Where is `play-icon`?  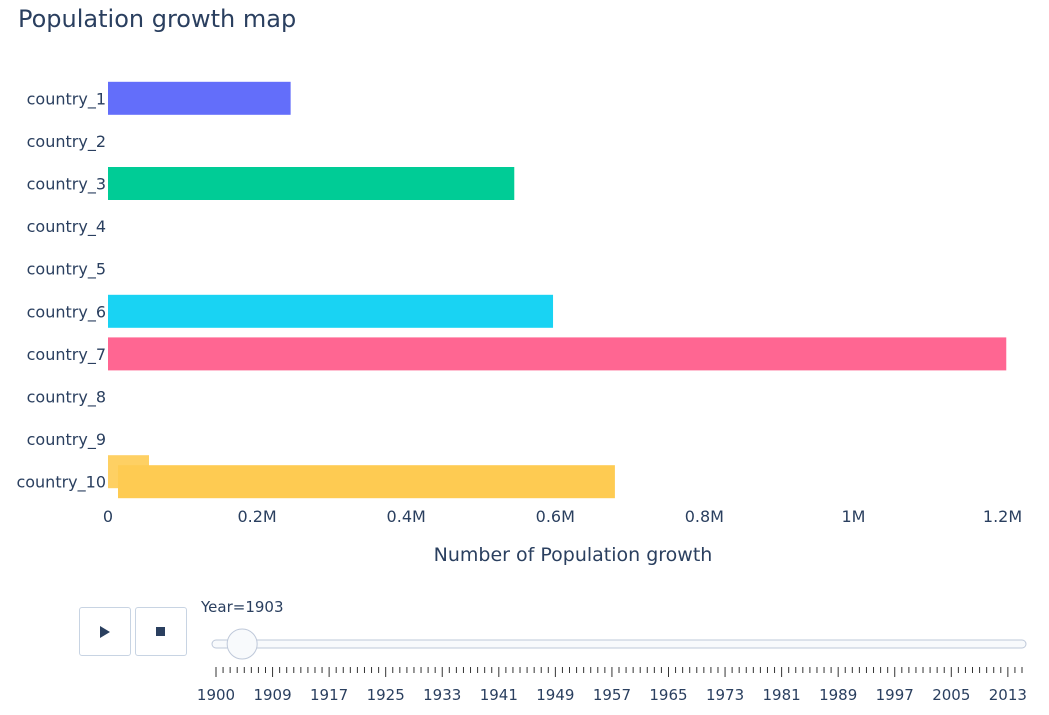 play-icon is located at coordinates (105, 631).